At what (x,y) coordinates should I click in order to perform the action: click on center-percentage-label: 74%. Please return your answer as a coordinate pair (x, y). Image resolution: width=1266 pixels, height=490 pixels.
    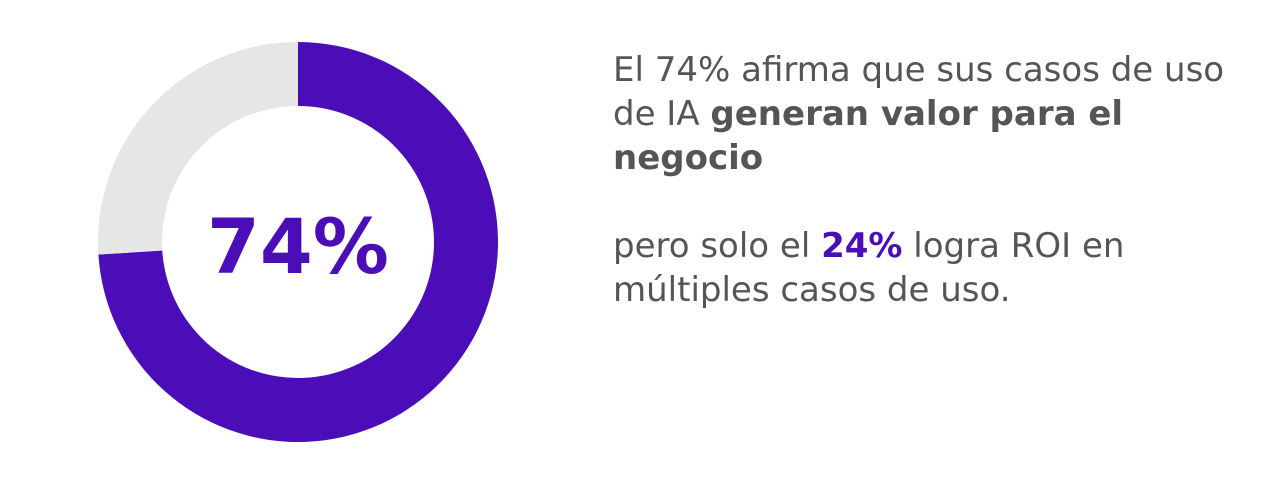
    Looking at the image, I should click on (298, 246).